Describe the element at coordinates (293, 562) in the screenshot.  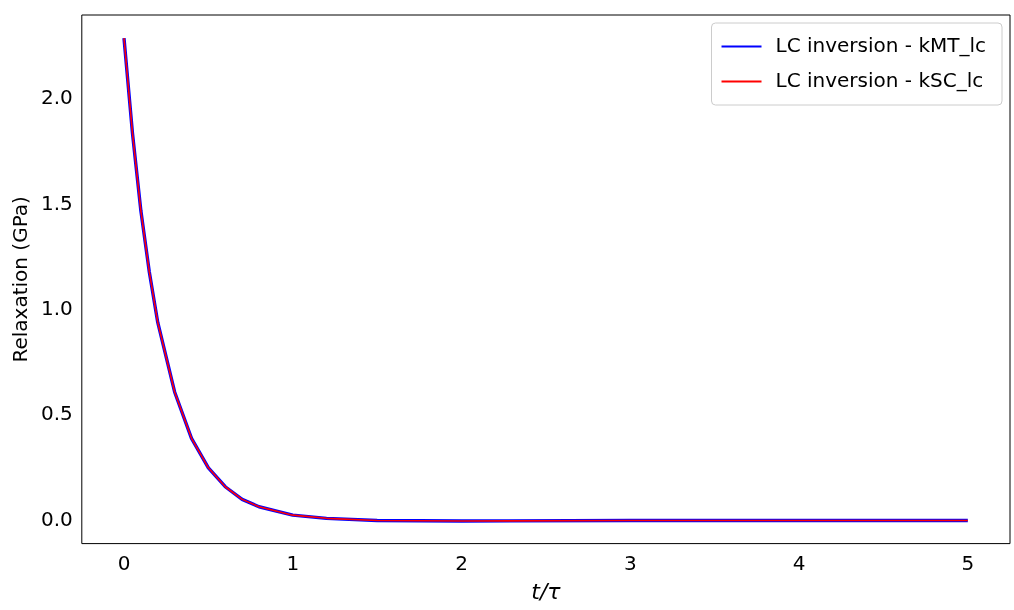
I see `x-tick-label: 1` at that location.